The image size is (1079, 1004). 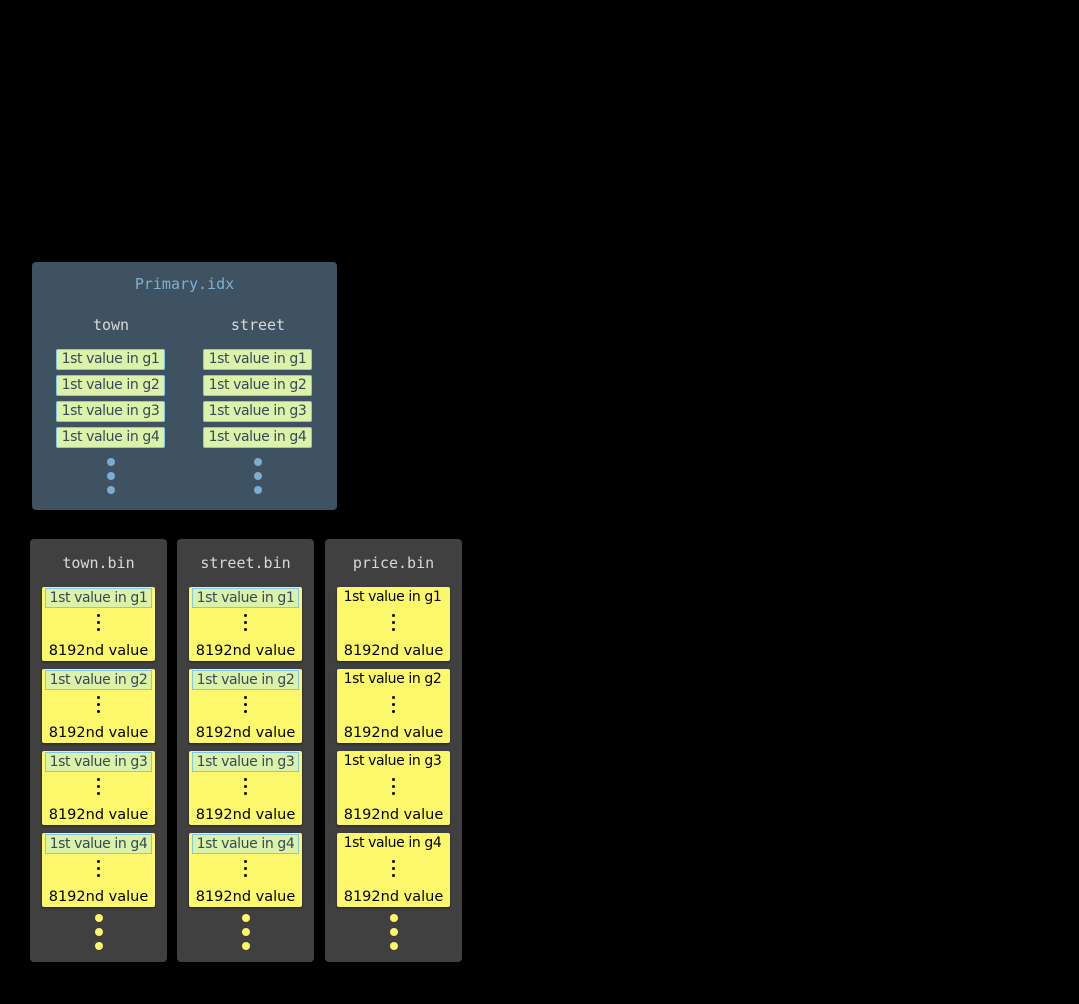 What do you see at coordinates (111, 325) in the screenshot?
I see `index-column-header: town` at bounding box center [111, 325].